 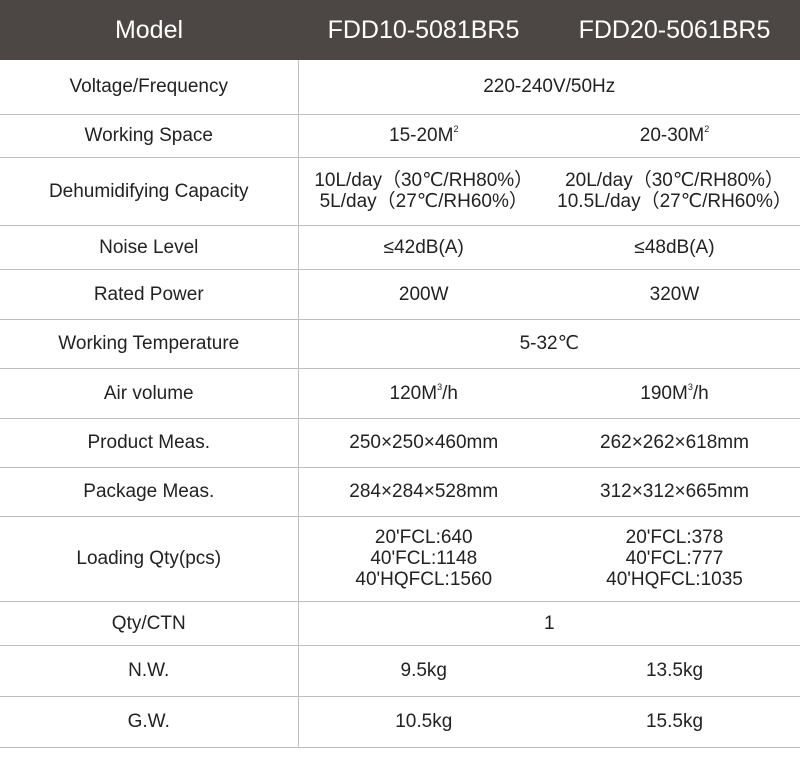 What do you see at coordinates (440, 386) in the screenshot?
I see `value-a-sup: 3` at bounding box center [440, 386].